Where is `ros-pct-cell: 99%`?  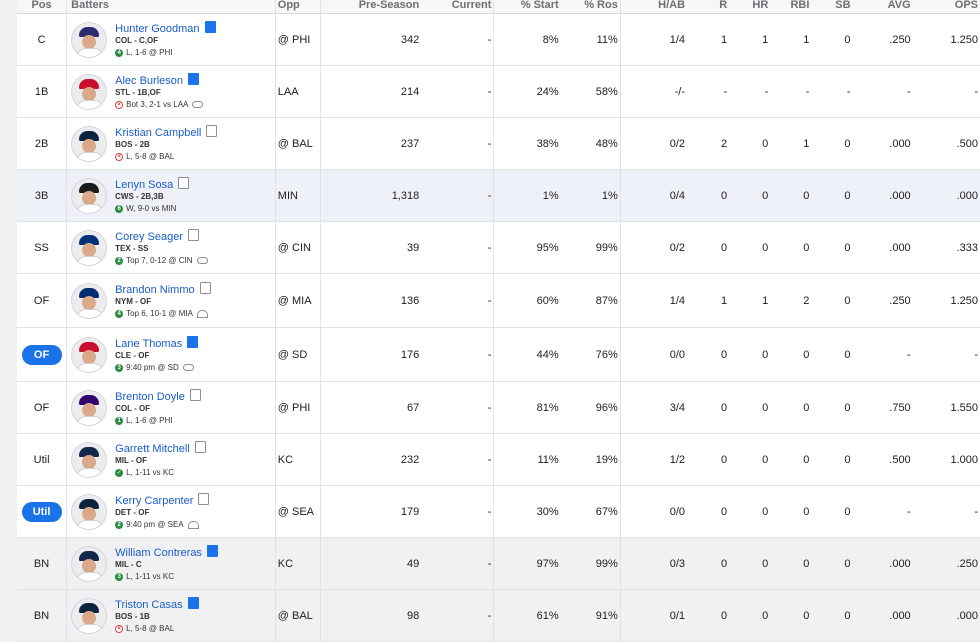 ros-pct-cell: 99% is located at coordinates (590, 563).